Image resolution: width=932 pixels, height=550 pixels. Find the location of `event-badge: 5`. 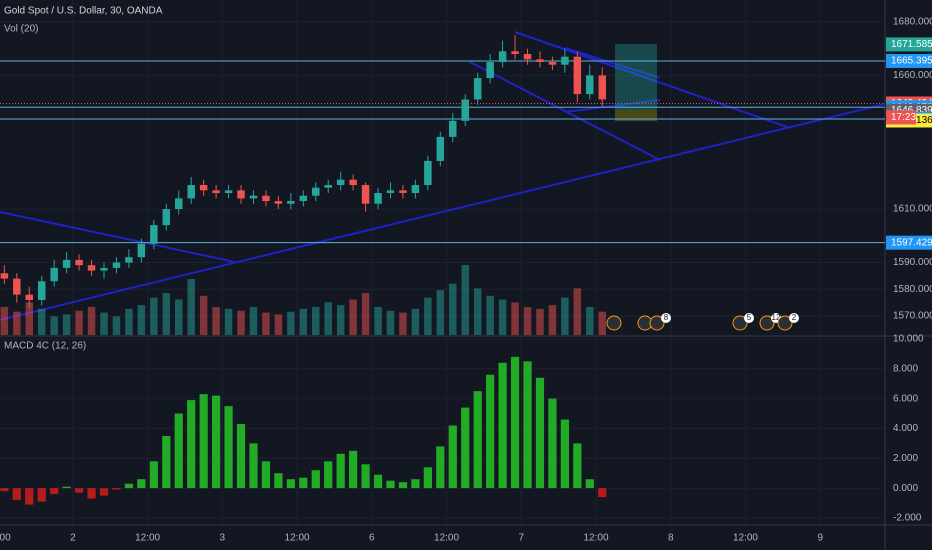

event-badge: 5 is located at coordinates (749, 317).